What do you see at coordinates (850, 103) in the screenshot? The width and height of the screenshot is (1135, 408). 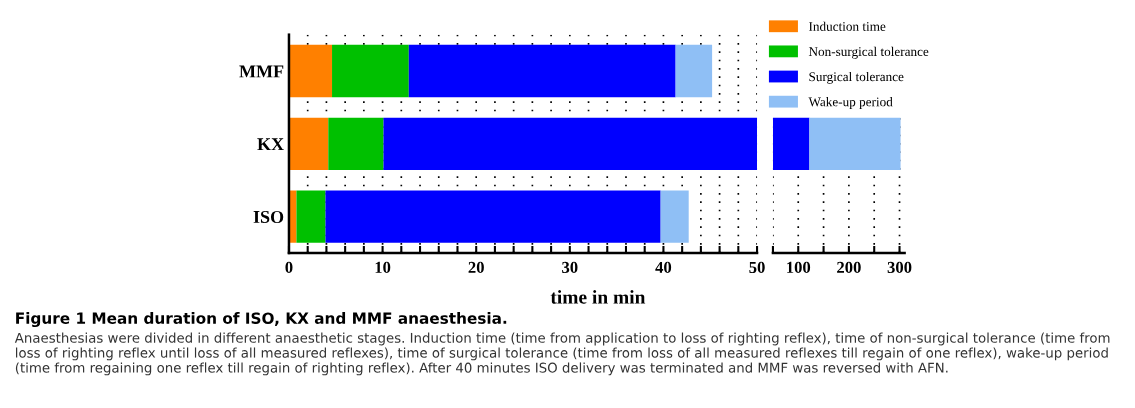 I see `legend-label: Wake-up period` at bounding box center [850, 103].